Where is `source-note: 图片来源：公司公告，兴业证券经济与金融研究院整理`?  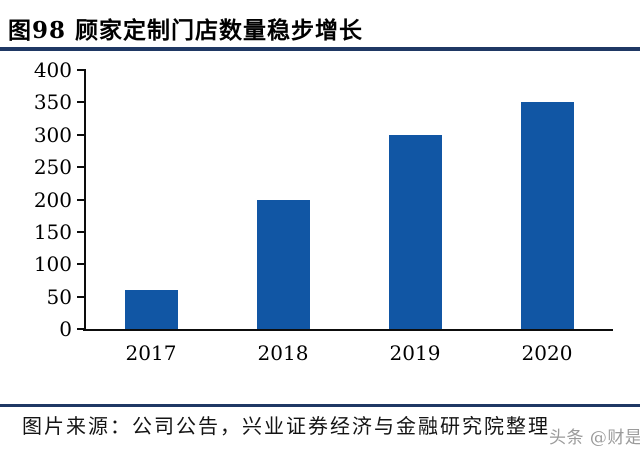
source-note: 图片来源：公司公告，兴业证券经济与金融研究院整理 is located at coordinates (286, 426).